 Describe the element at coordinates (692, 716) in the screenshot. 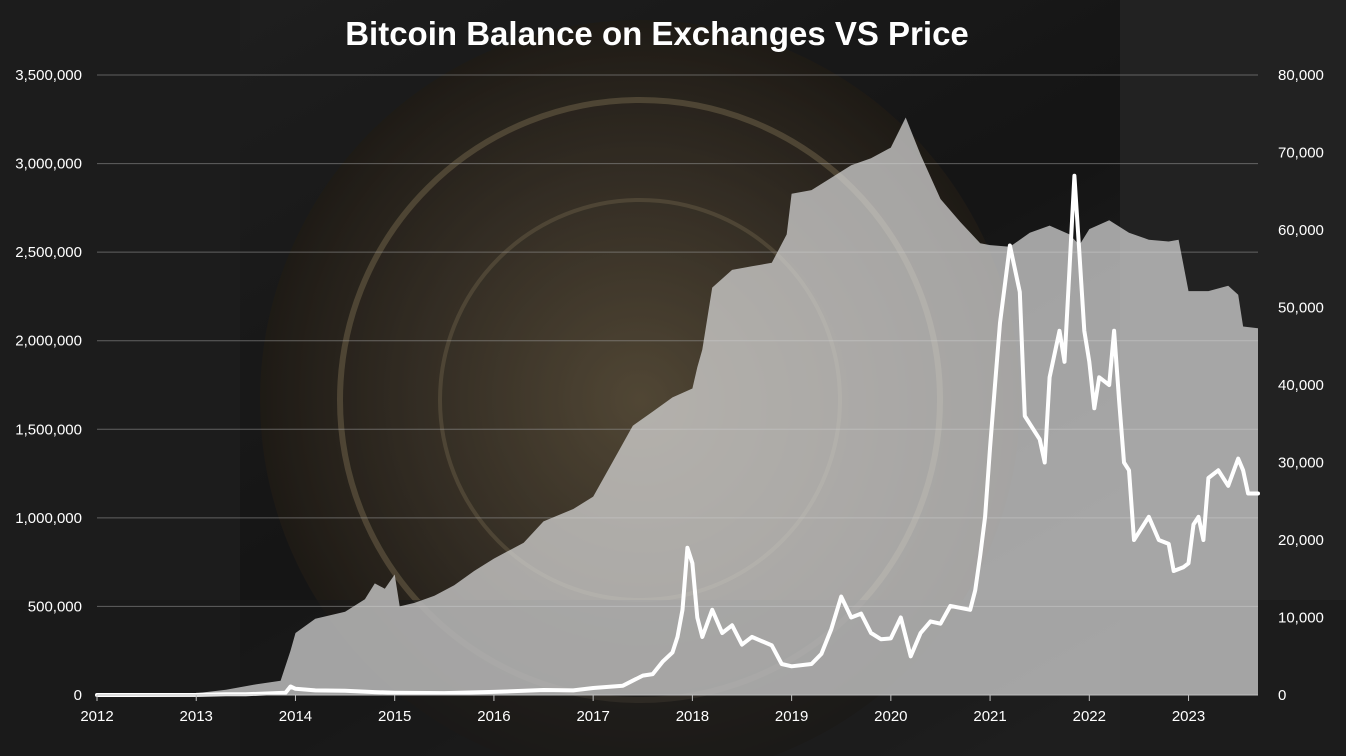

I see `x-tick-label: 2018` at that location.